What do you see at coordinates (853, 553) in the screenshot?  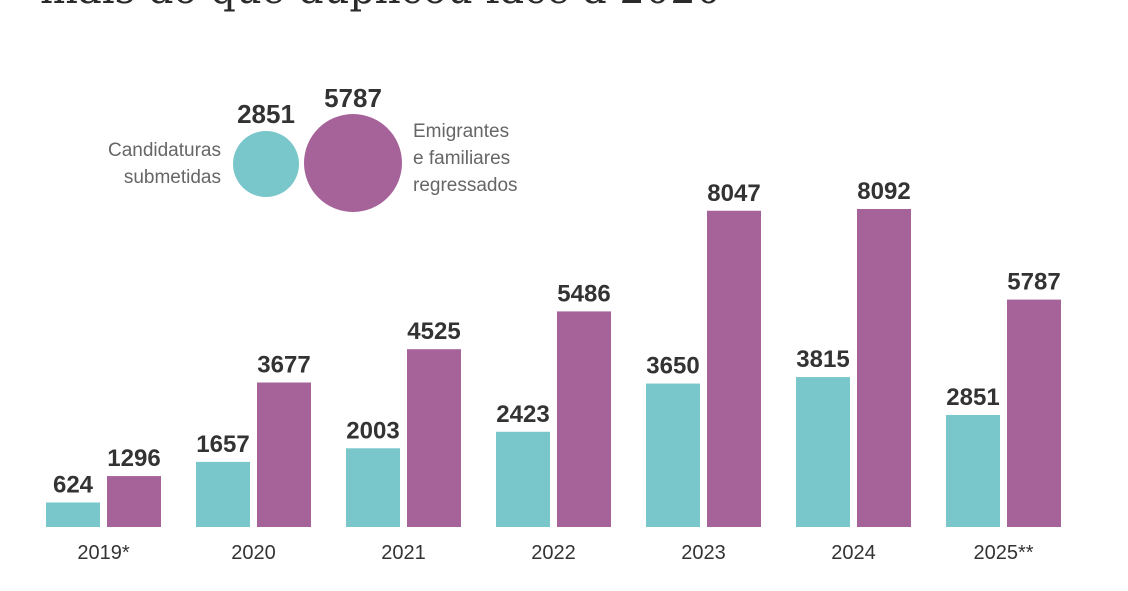 I see `x-tick-label-5: 2024` at bounding box center [853, 553].